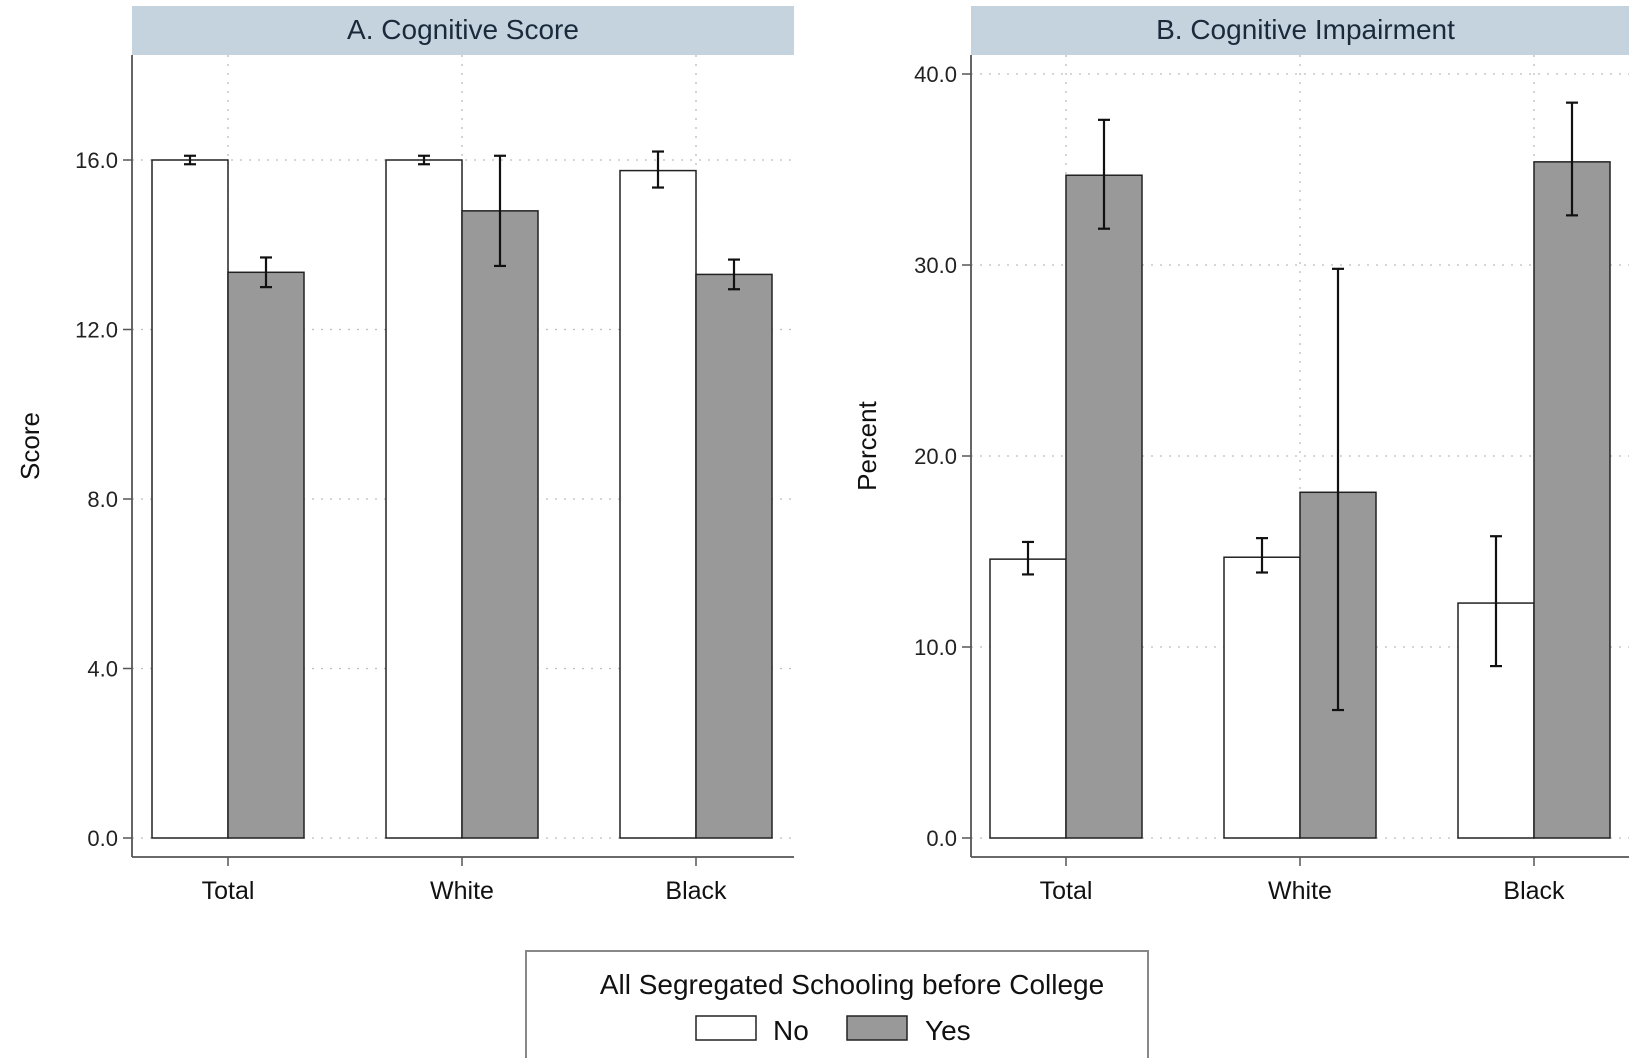 The height and width of the screenshot is (1058, 1629). I want to click on panel-a-ylabel: Score, so click(30, 446).